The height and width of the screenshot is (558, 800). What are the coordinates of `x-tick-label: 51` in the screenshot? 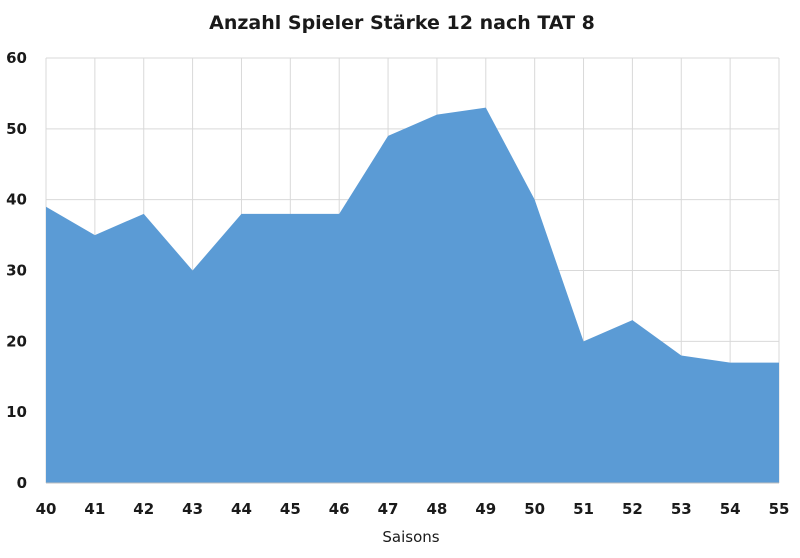 It's located at (583, 509).